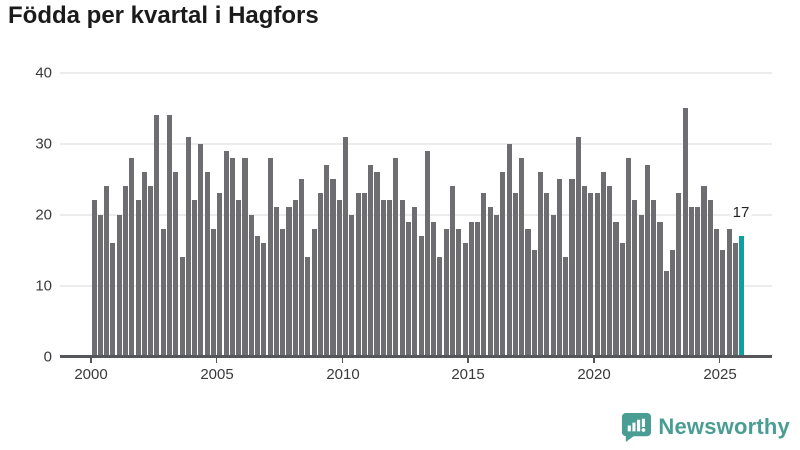 Image resolution: width=800 pixels, height=450 pixels. What do you see at coordinates (547, 274) in the screenshot?
I see `bar-2018-q1` at bounding box center [547, 274].